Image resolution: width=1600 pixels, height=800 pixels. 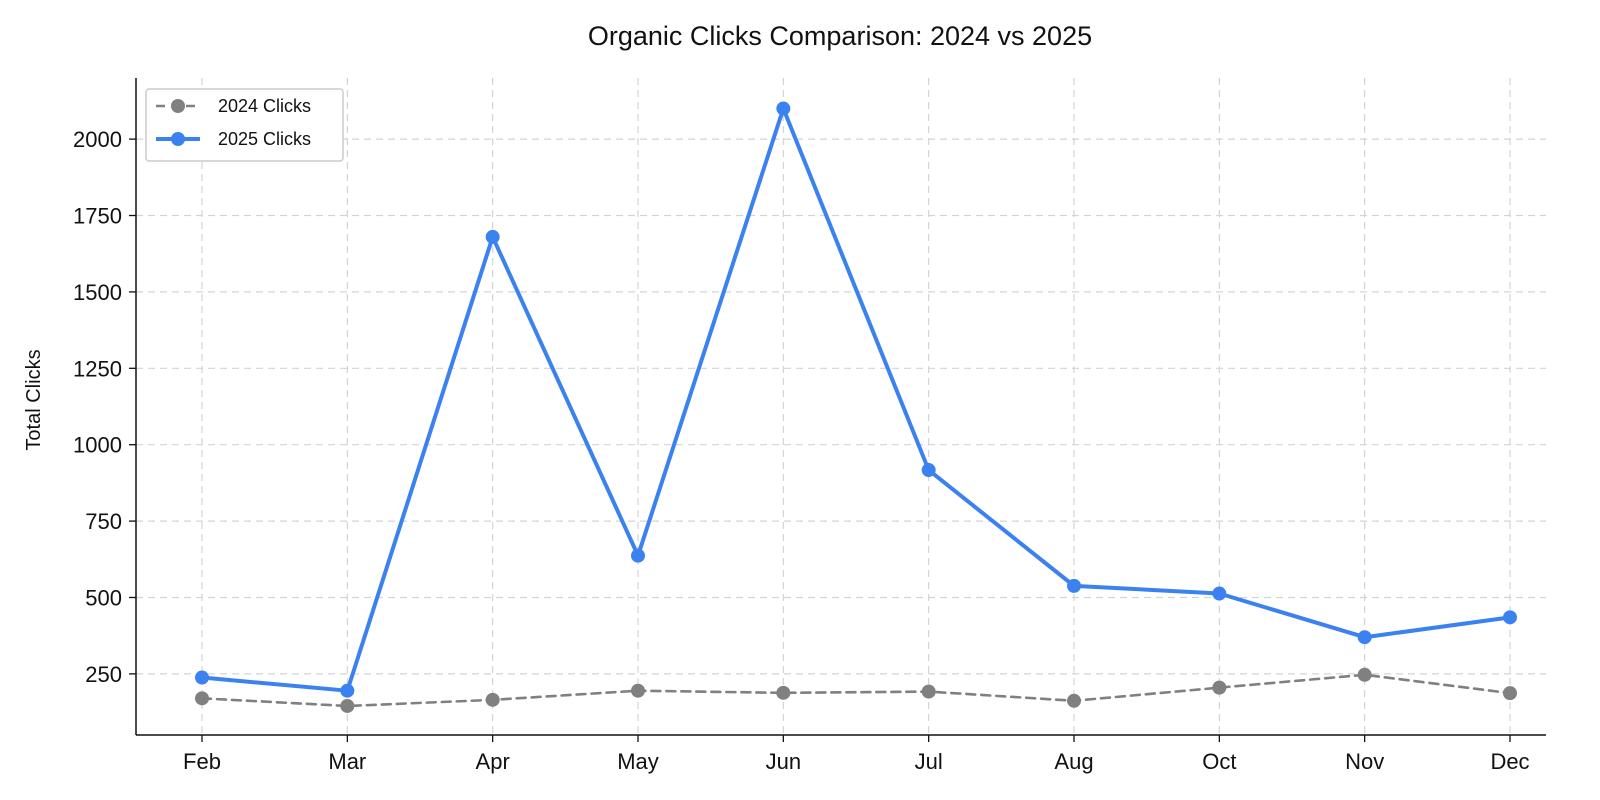 I want to click on x-tick-label: May, so click(x=638, y=761).